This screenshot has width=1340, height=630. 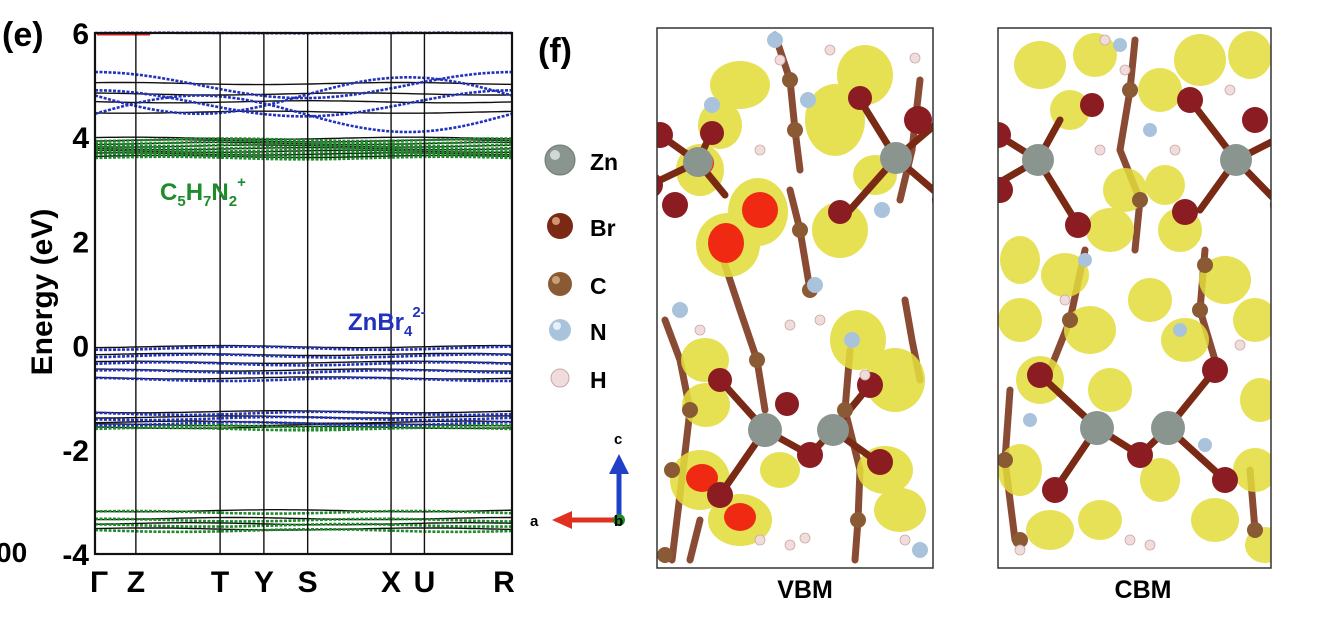 I want to click on c-axis-label: c, so click(x=618, y=439).